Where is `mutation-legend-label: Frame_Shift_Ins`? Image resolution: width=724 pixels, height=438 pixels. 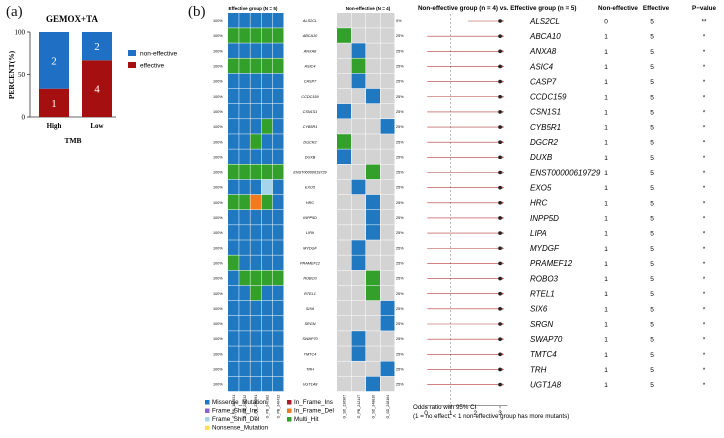
mutation-legend-label: Frame_Shift_Ins is located at coordinates (235, 411).